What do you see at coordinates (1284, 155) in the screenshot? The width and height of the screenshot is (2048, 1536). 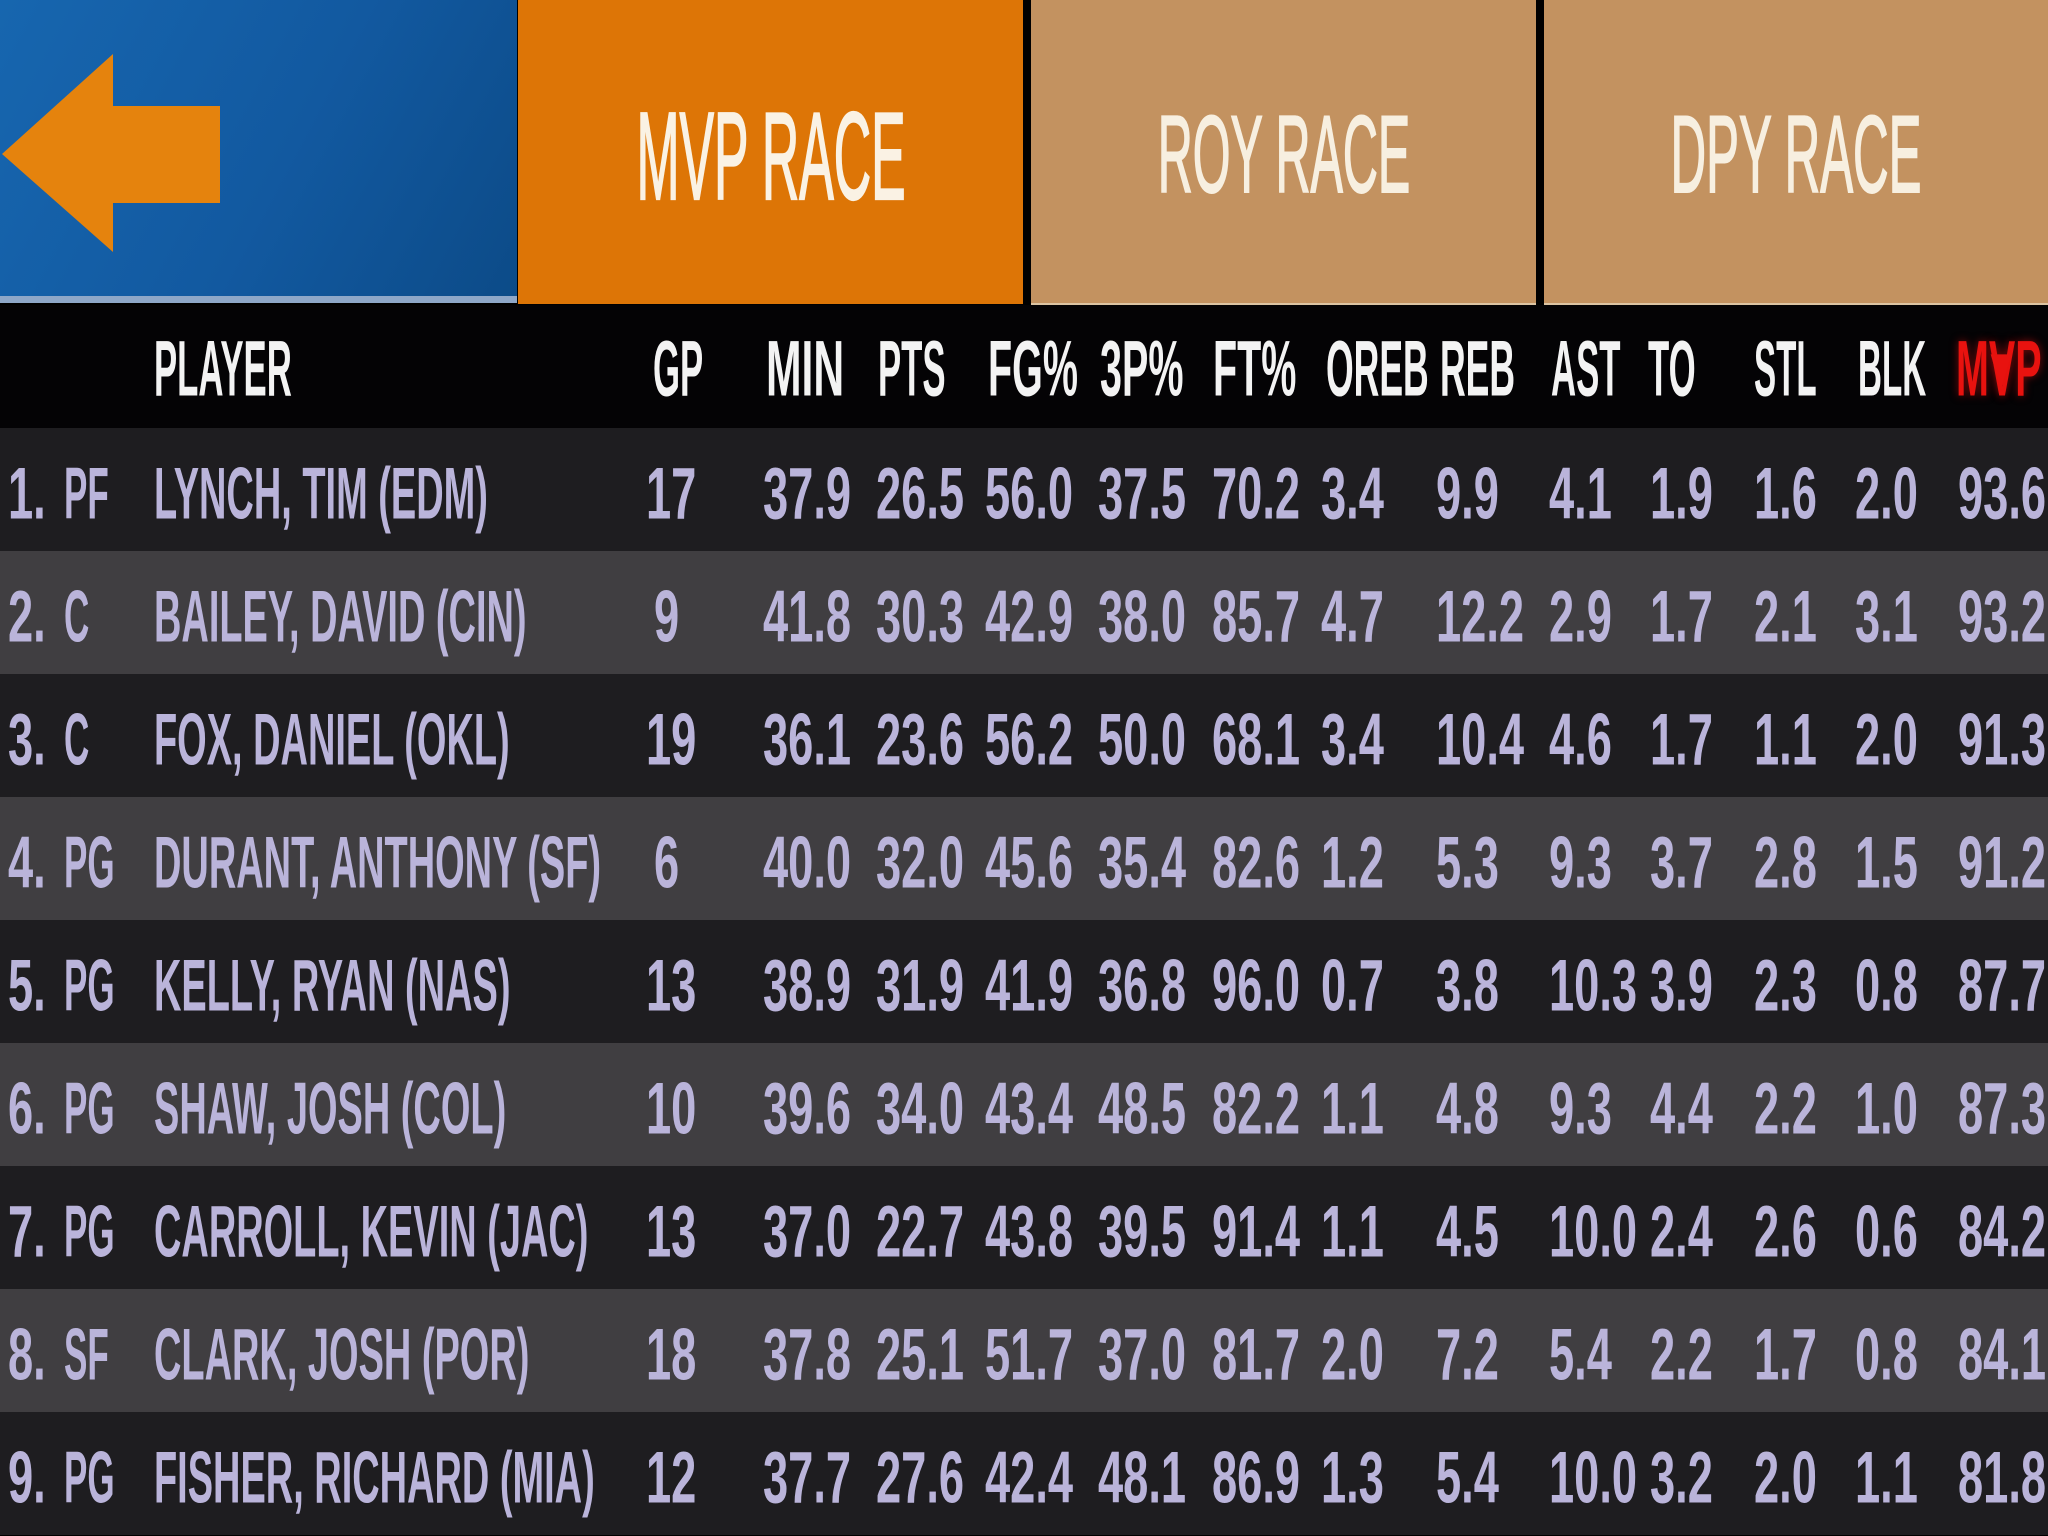 I see `svg-text: ROY RACE` at bounding box center [1284, 155].